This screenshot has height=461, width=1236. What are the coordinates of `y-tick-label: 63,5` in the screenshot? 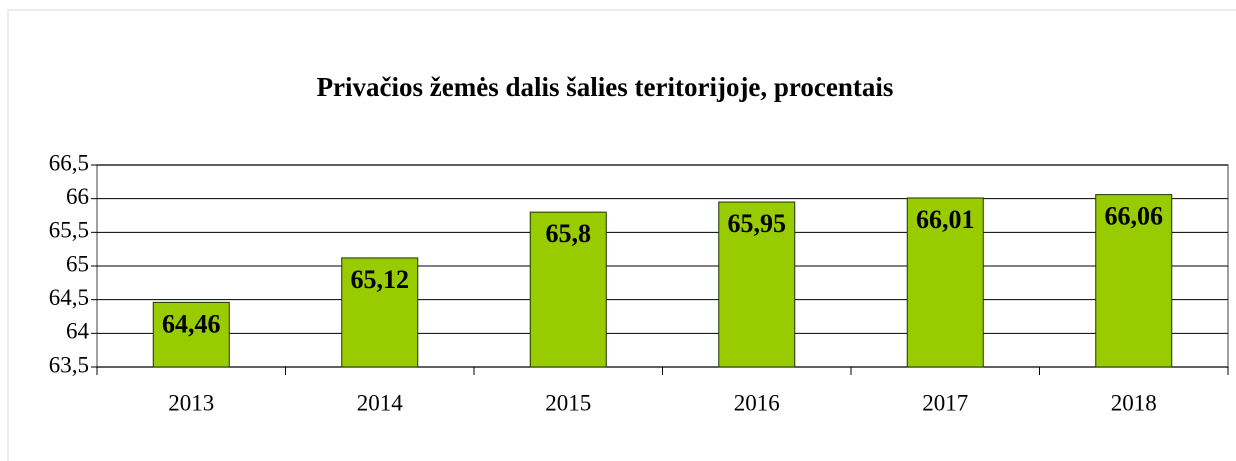 It's located at (69, 364).